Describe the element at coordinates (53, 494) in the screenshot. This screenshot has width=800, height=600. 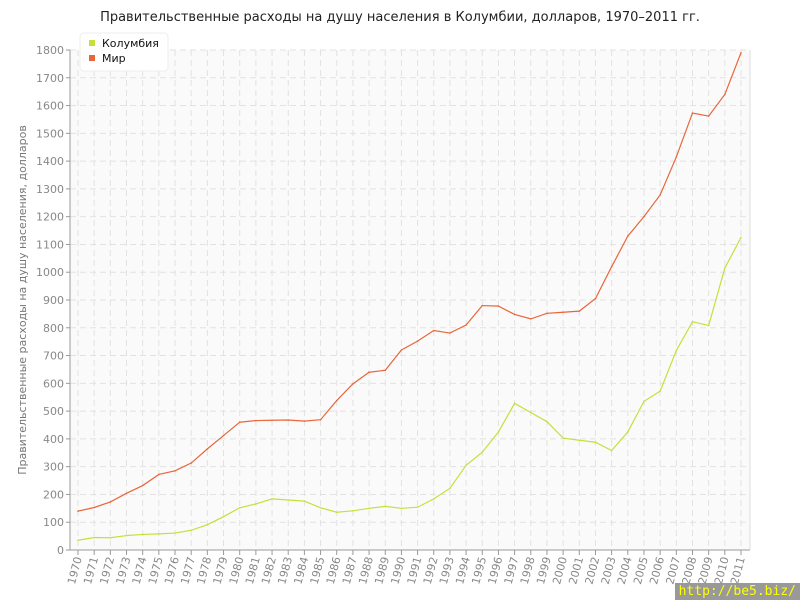
I see `y-tick-label: 200` at that location.